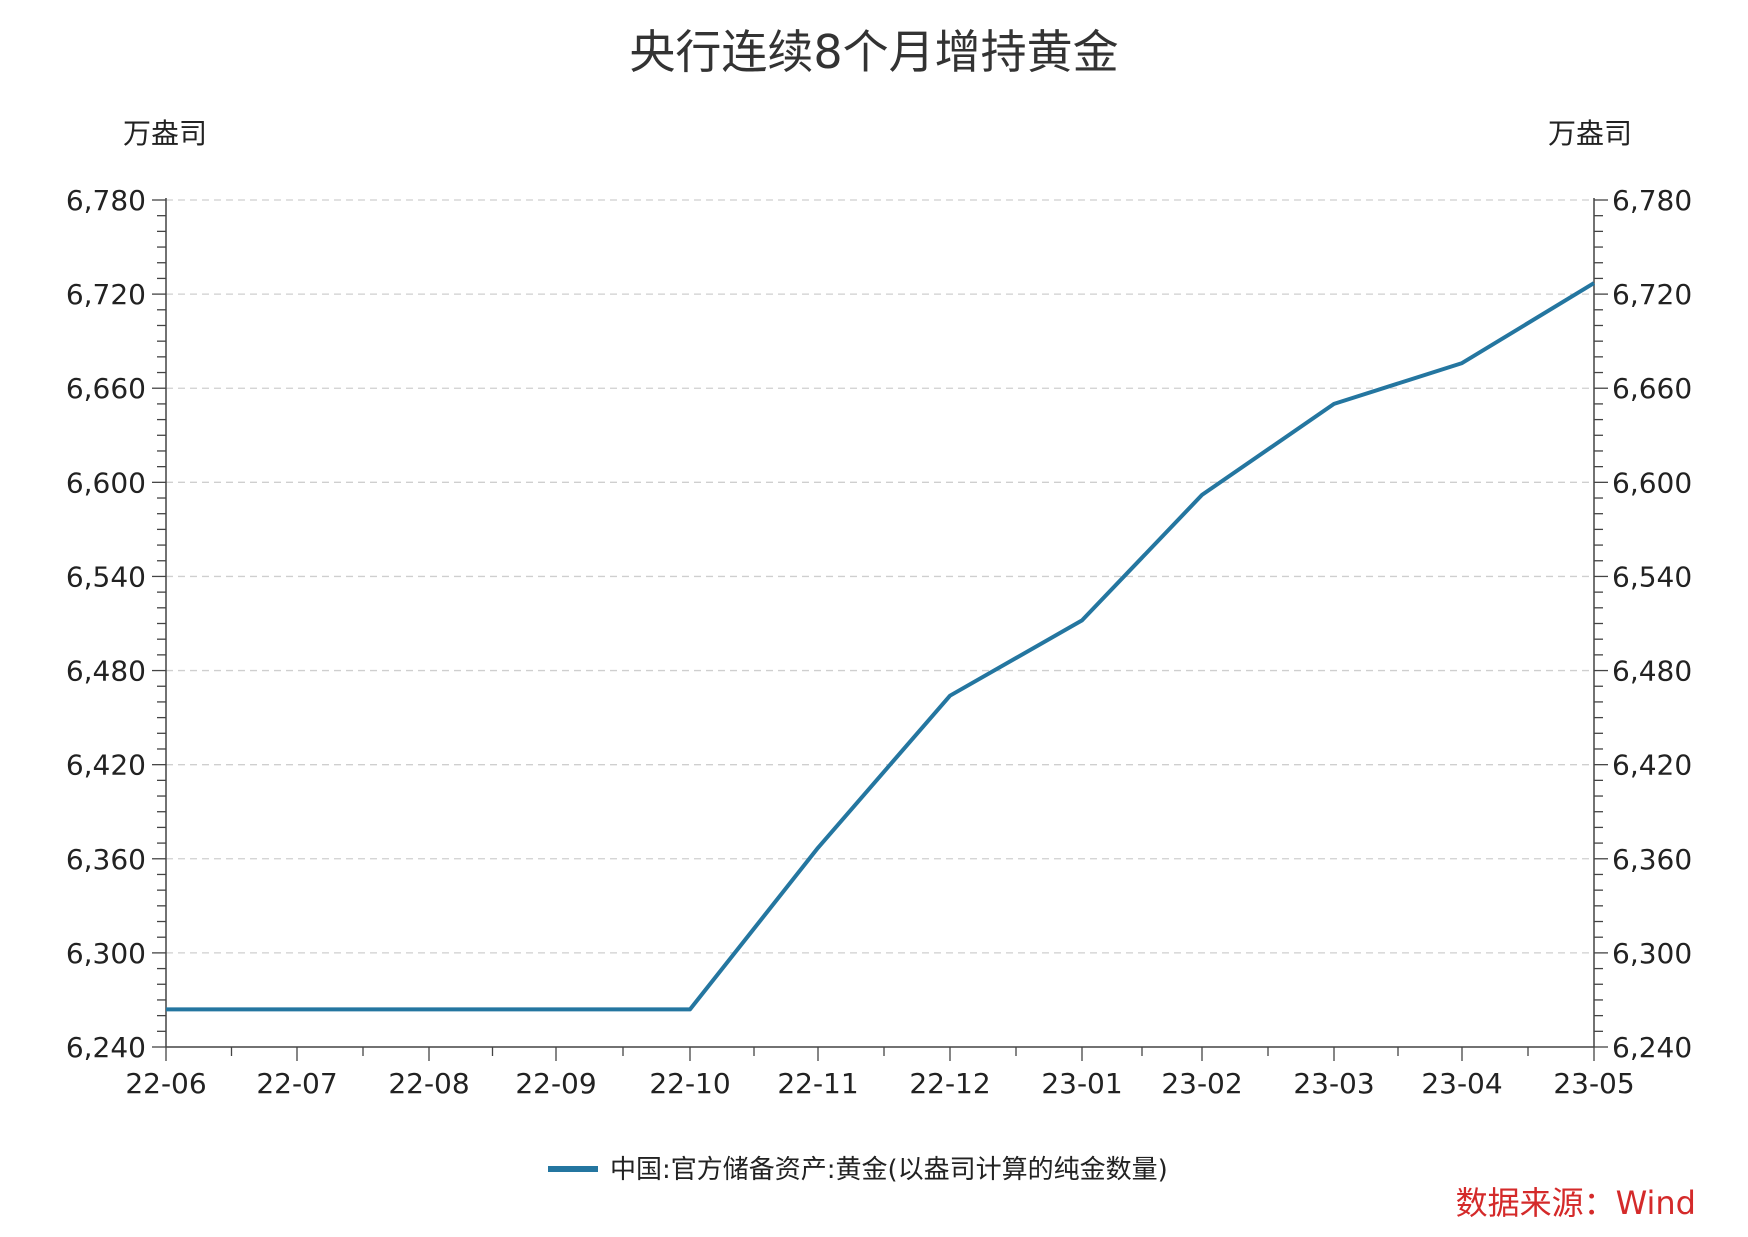 The height and width of the screenshot is (1237, 1748). What do you see at coordinates (296, 1083) in the screenshot?
I see `x-tick-label: 22-07` at bounding box center [296, 1083].